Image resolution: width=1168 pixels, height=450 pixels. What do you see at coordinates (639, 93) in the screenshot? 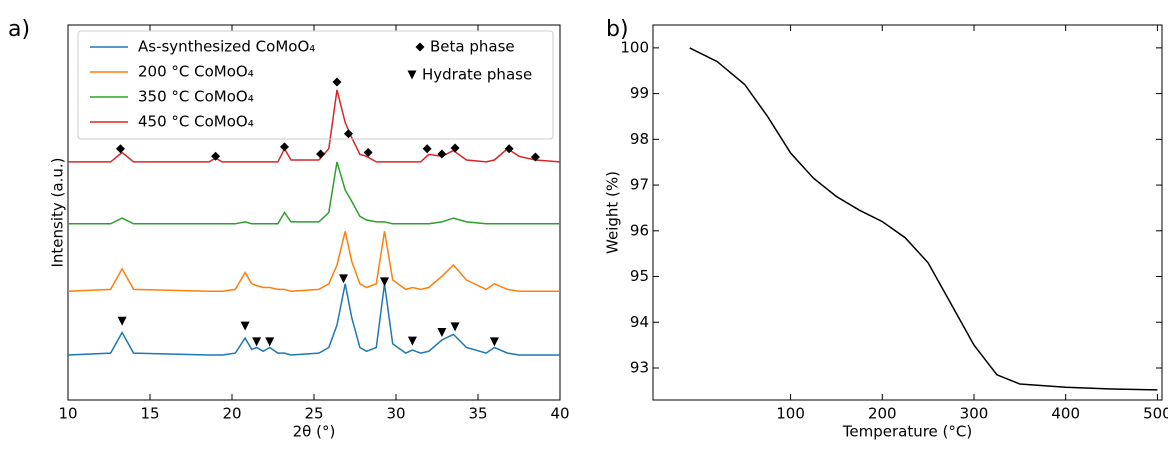
I see `y-tick-label: 99` at bounding box center [639, 93].